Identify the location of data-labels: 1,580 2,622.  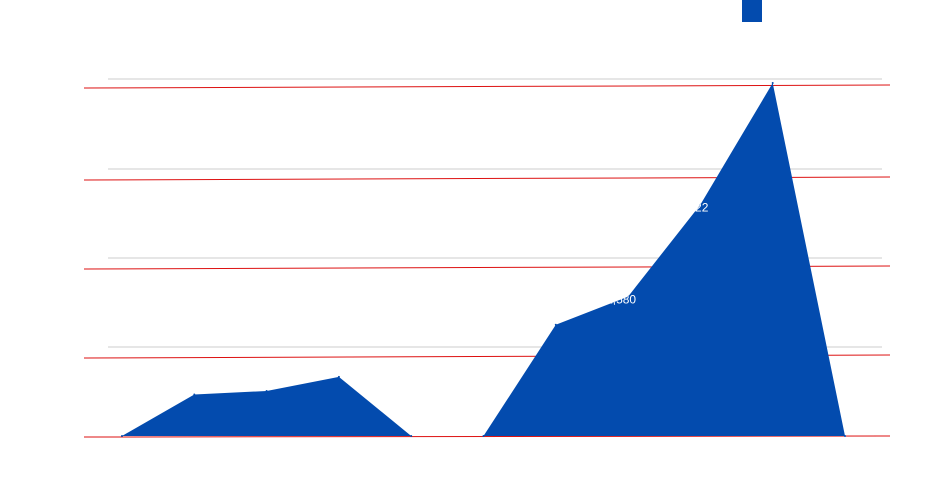
(657, 254).